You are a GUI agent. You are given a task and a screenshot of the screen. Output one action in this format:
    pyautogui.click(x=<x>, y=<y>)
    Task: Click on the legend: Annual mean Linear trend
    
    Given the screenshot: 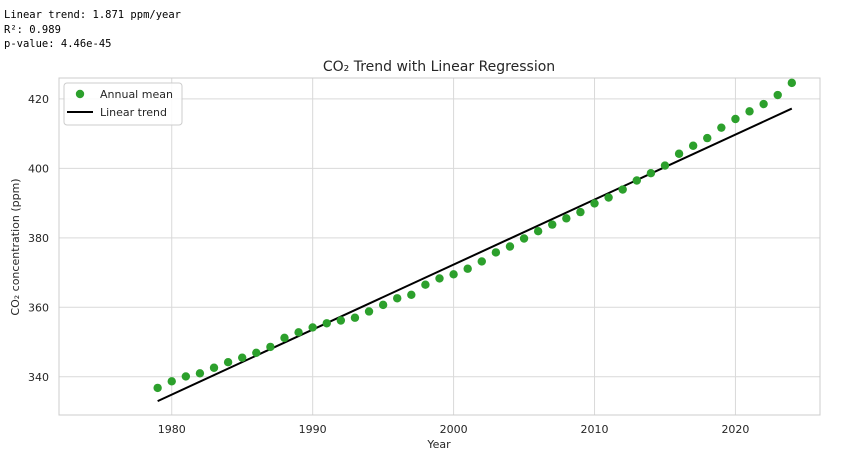 What is the action you would take?
    pyautogui.click(x=123, y=104)
    